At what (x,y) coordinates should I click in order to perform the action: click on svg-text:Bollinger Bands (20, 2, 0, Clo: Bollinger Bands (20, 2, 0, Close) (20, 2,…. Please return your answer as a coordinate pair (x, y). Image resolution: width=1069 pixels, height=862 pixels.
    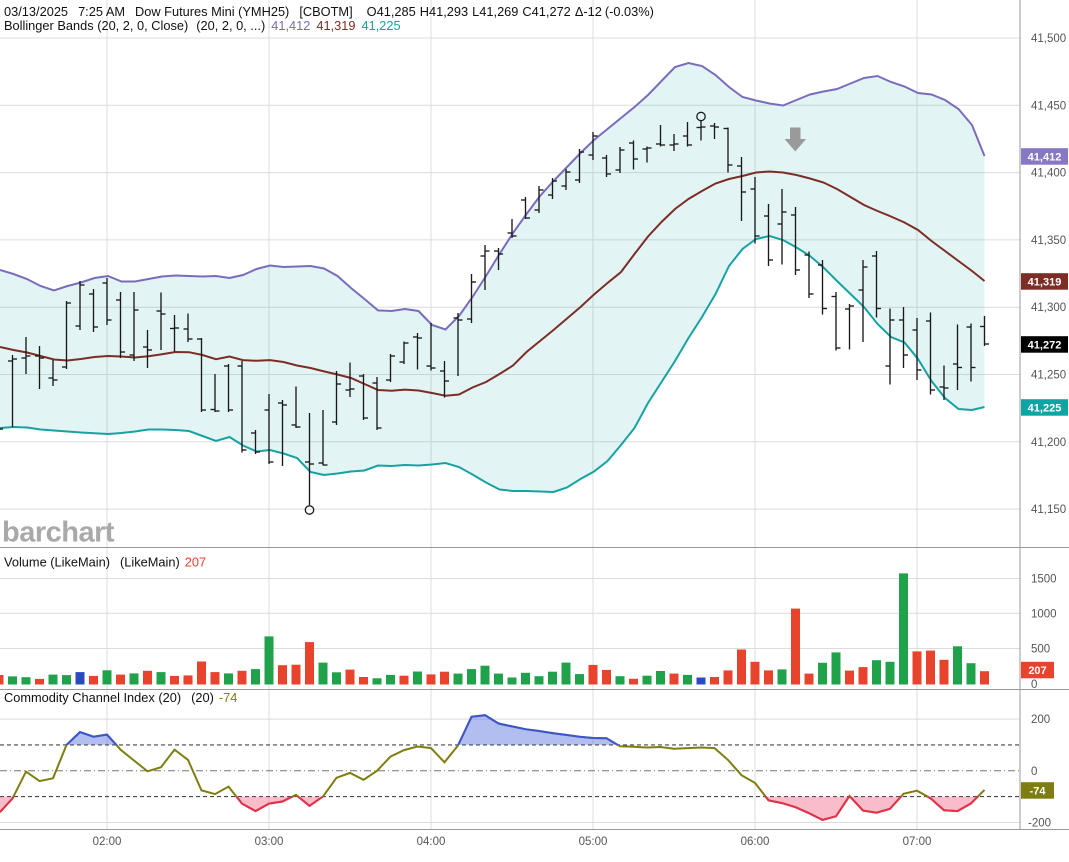
    Looking at the image, I should click on (202, 25).